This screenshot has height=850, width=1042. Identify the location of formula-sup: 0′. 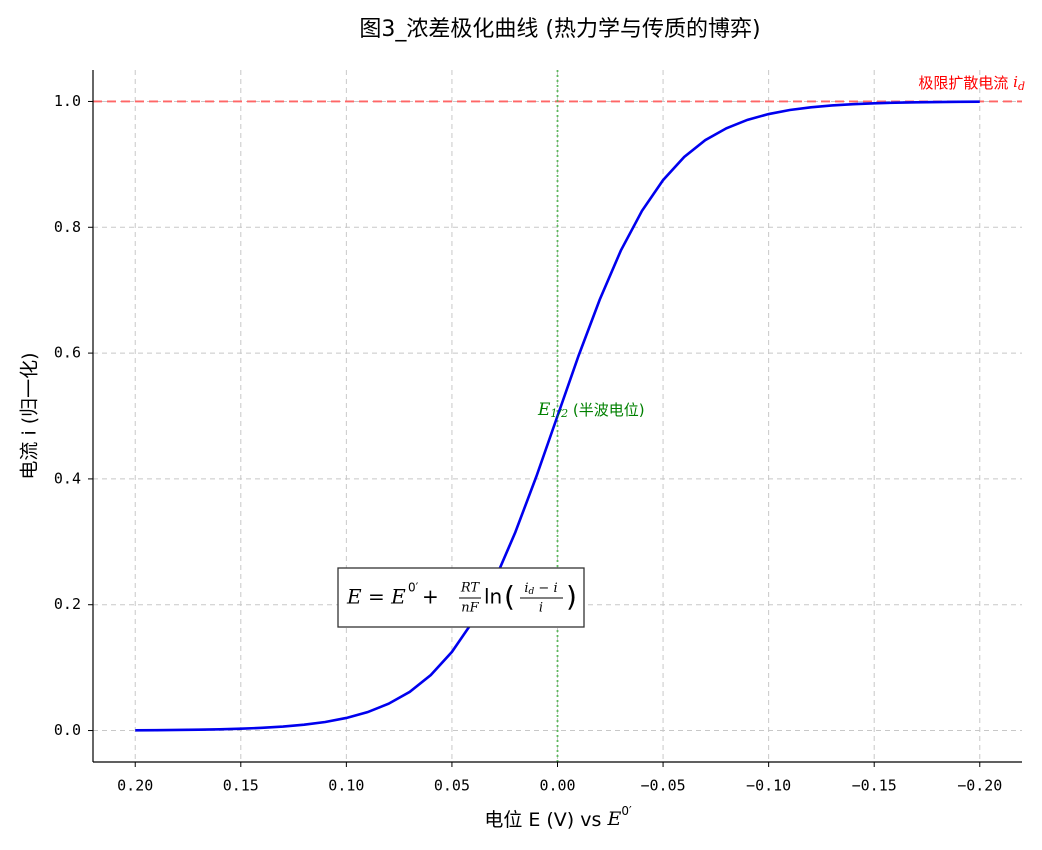
(413, 588).